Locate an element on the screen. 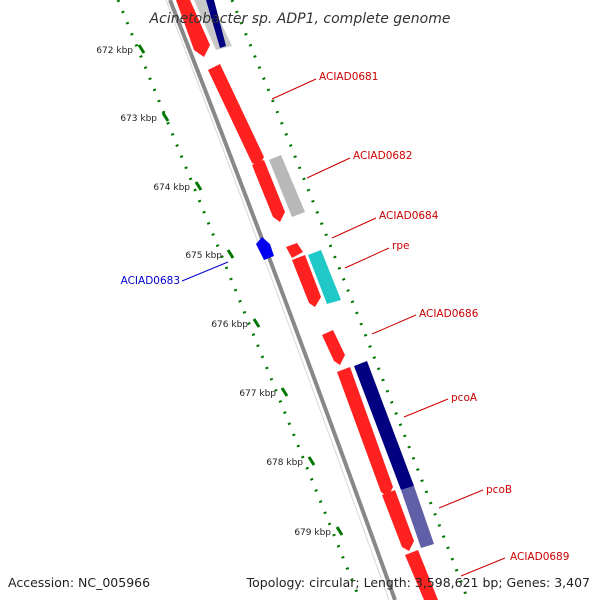  blast-bar-navy-top is located at coordinates (216, 24).